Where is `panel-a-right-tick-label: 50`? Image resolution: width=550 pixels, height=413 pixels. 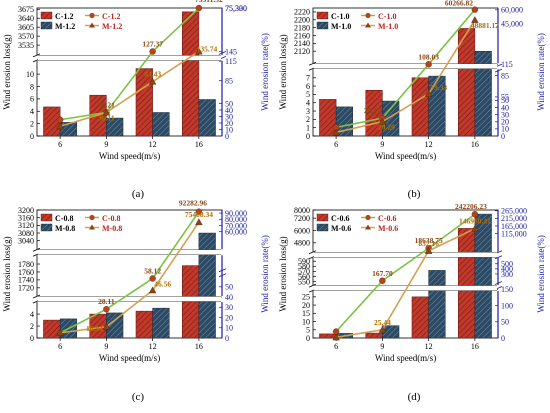
panel-a-right-tick-label: 50 is located at coordinates (229, 103).